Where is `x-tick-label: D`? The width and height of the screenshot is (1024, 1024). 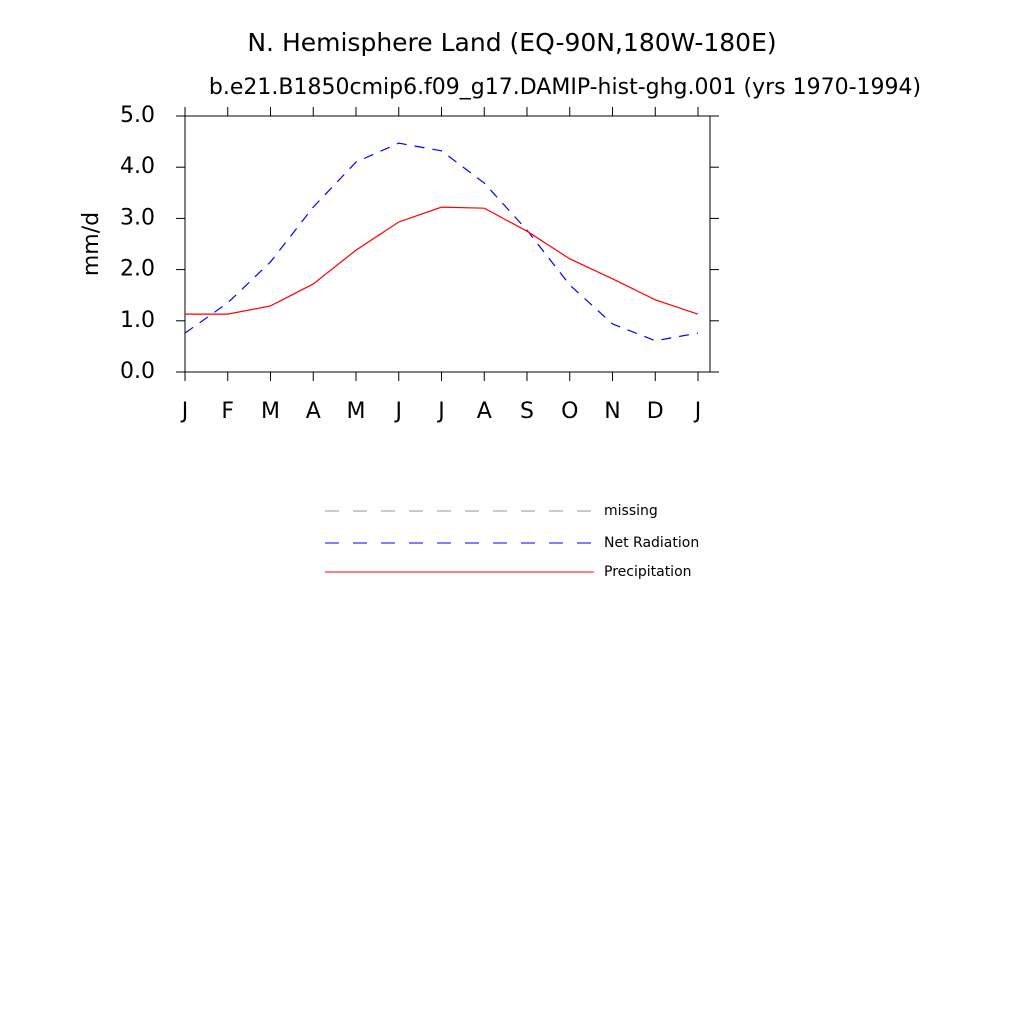 x-tick-label: D is located at coordinates (655, 411).